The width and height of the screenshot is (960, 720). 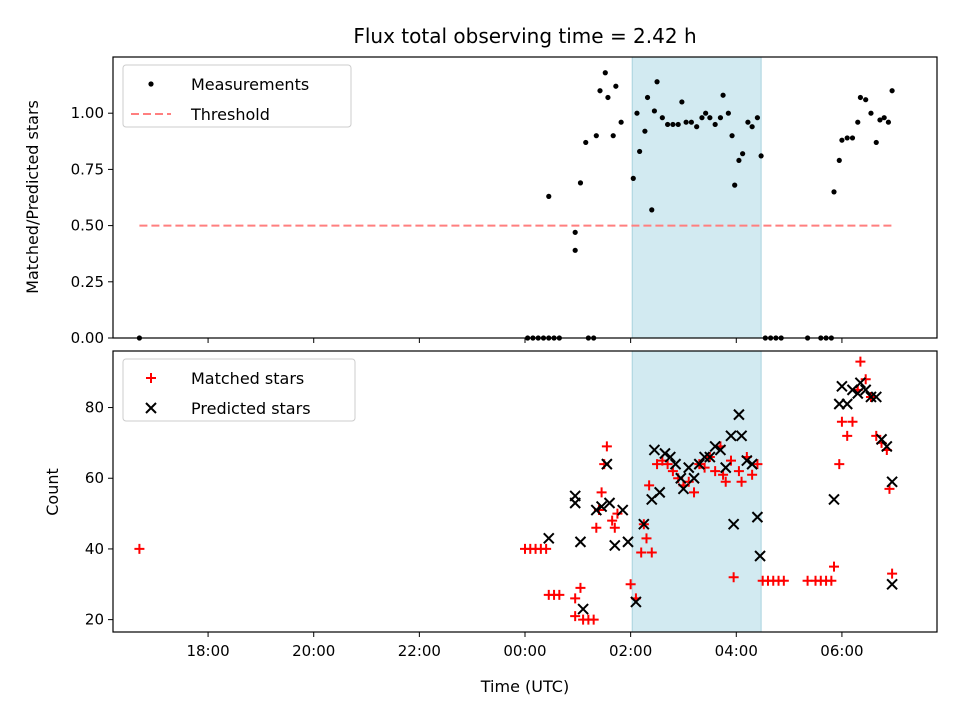 What do you see at coordinates (230, 114) in the screenshot?
I see `legend-label: Threshold` at bounding box center [230, 114].